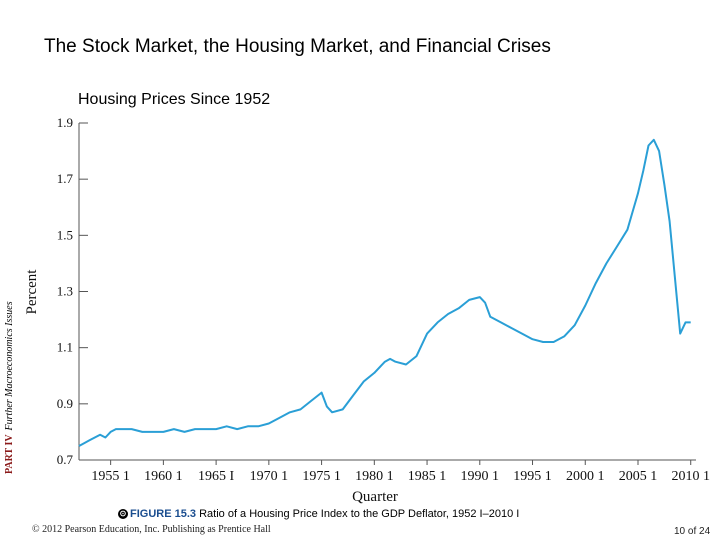 This screenshot has width=720, height=540. What do you see at coordinates (163, 514) in the screenshot?
I see `figure-number: FIGURE 15.3` at bounding box center [163, 514].